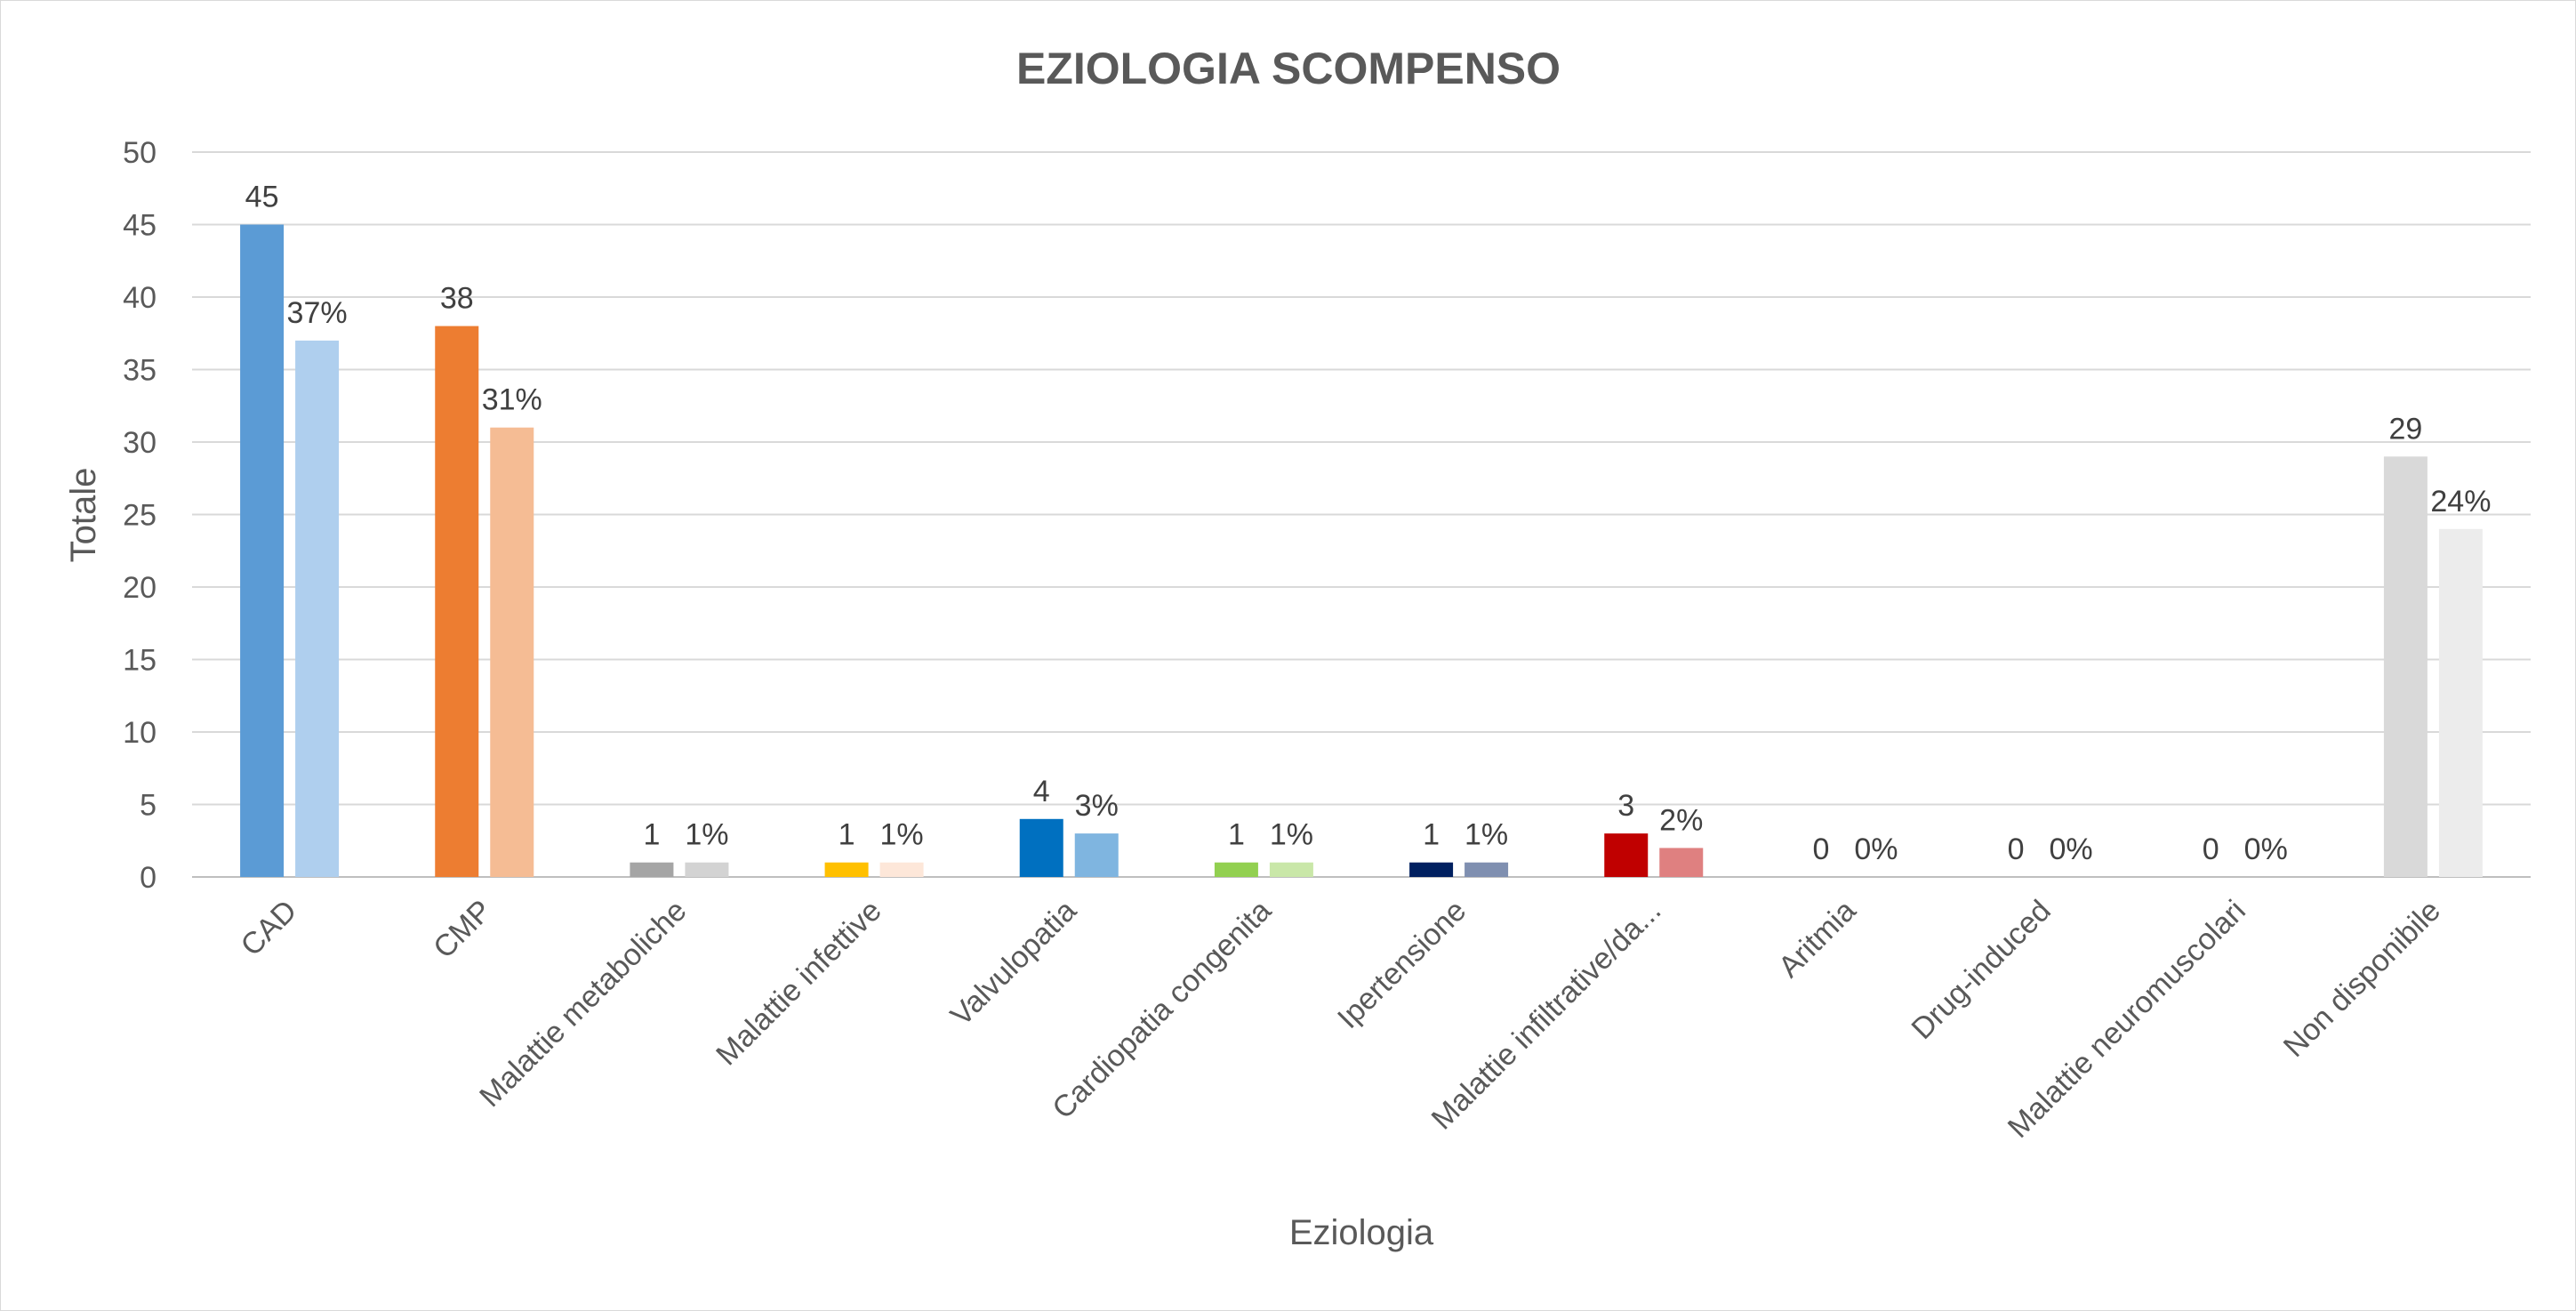  What do you see at coordinates (462, 929) in the screenshot?
I see `x-tick-label: CMP` at bounding box center [462, 929].